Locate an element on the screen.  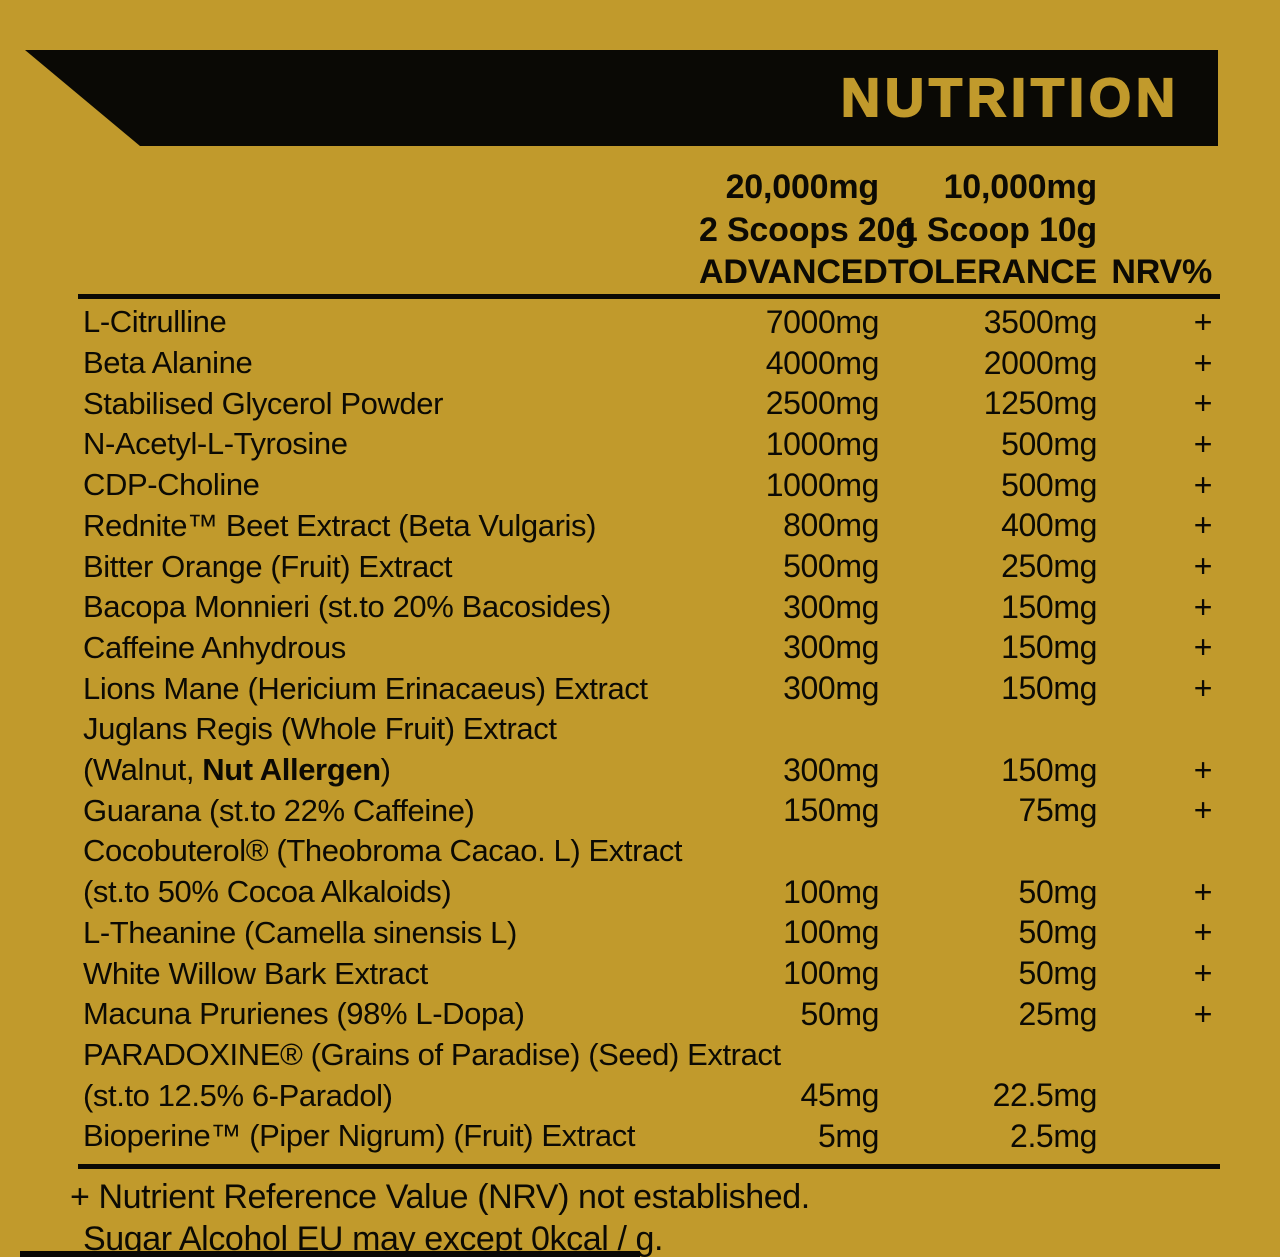
ingredient-name: (st.to 12.5% 6-Paradol) is located at coordinates (238, 1095).